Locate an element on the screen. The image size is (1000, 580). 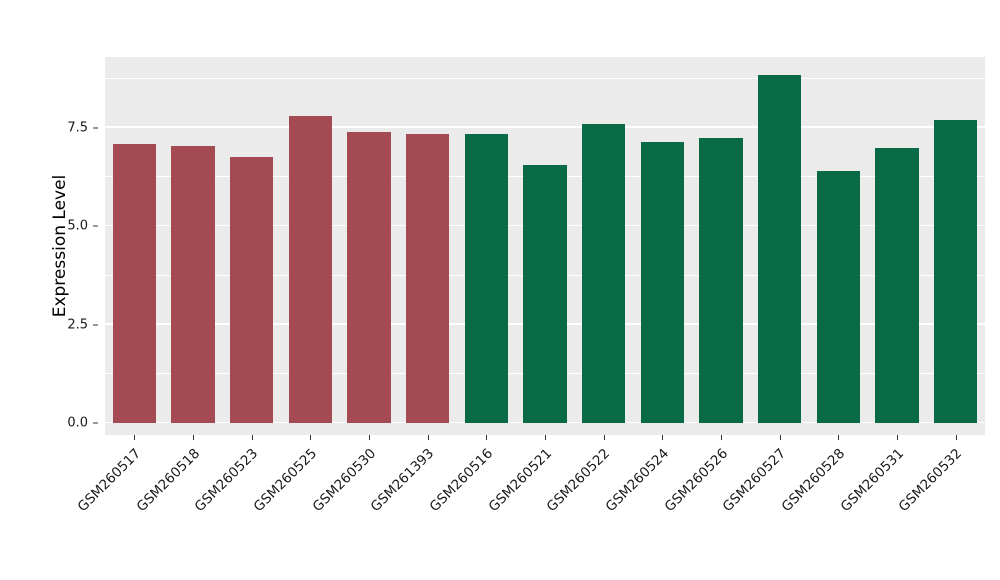
bar-GSM260532 is located at coordinates (955, 272).